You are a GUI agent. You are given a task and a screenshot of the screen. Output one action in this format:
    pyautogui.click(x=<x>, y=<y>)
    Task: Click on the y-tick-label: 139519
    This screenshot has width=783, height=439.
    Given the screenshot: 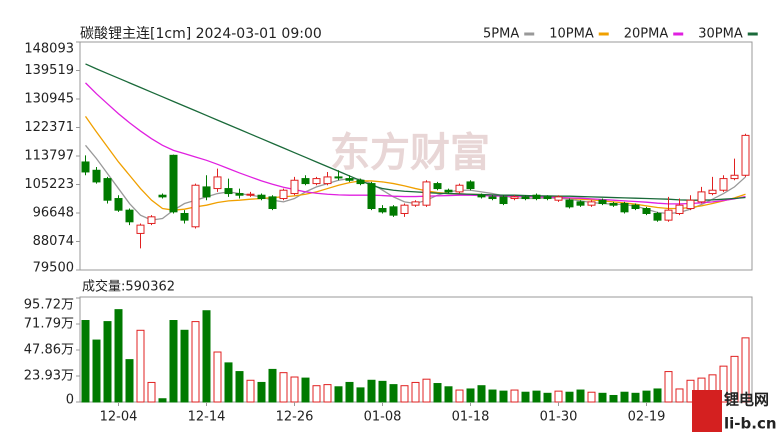 What is the action you would take?
    pyautogui.click(x=49, y=70)
    